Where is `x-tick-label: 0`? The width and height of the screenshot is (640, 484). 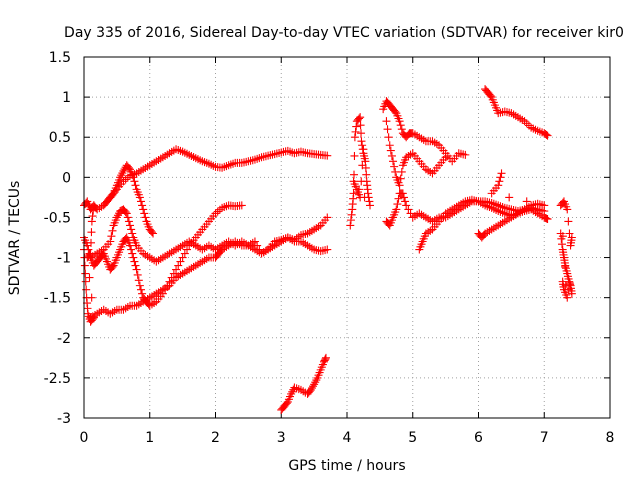 x-tick-label: 0 is located at coordinates (84, 438).